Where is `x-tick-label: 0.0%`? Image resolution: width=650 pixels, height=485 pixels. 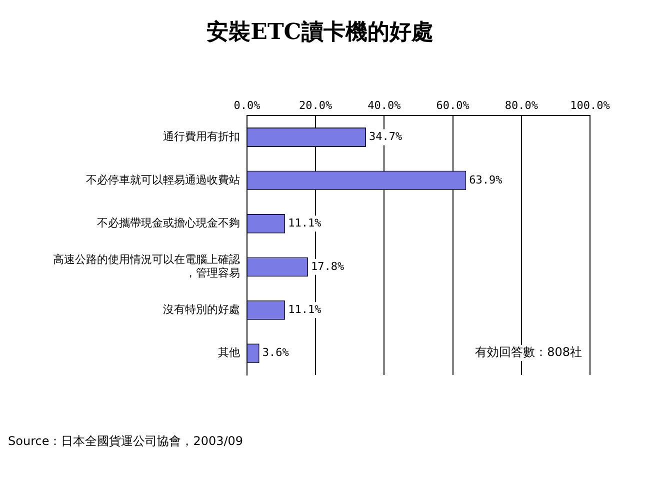 x-tick-label: 0.0% is located at coordinates (247, 105).